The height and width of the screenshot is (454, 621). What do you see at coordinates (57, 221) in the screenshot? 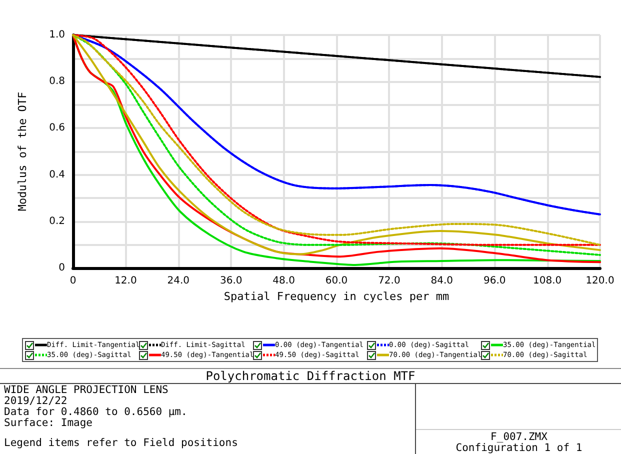
I see `y-tick-label: 0.2` at bounding box center [57, 221].